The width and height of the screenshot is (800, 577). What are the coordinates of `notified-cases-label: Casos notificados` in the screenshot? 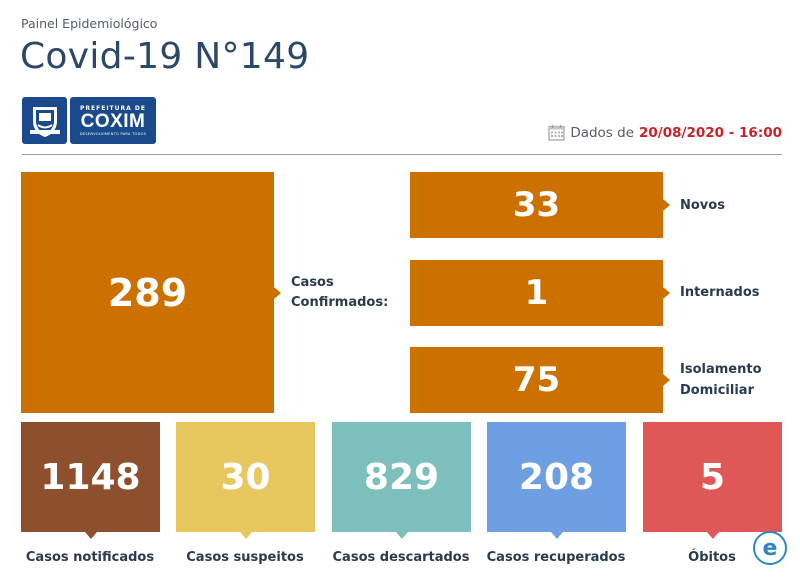 It's located at (90, 557).